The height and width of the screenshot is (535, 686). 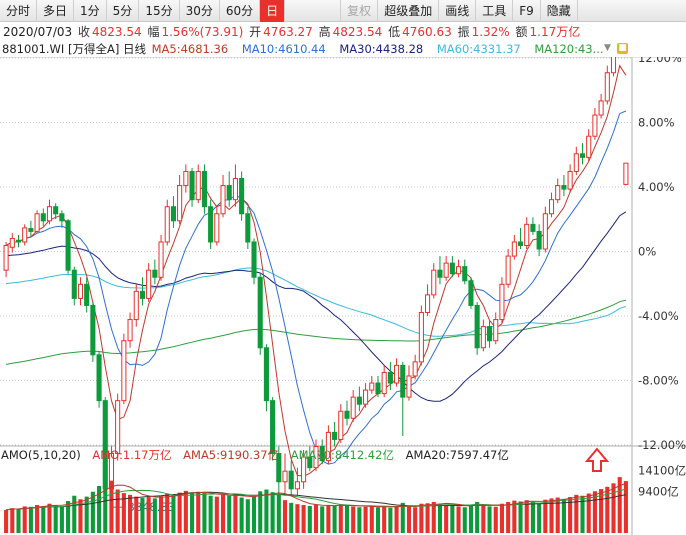 I want to click on close-label: 收, so click(x=84, y=32).